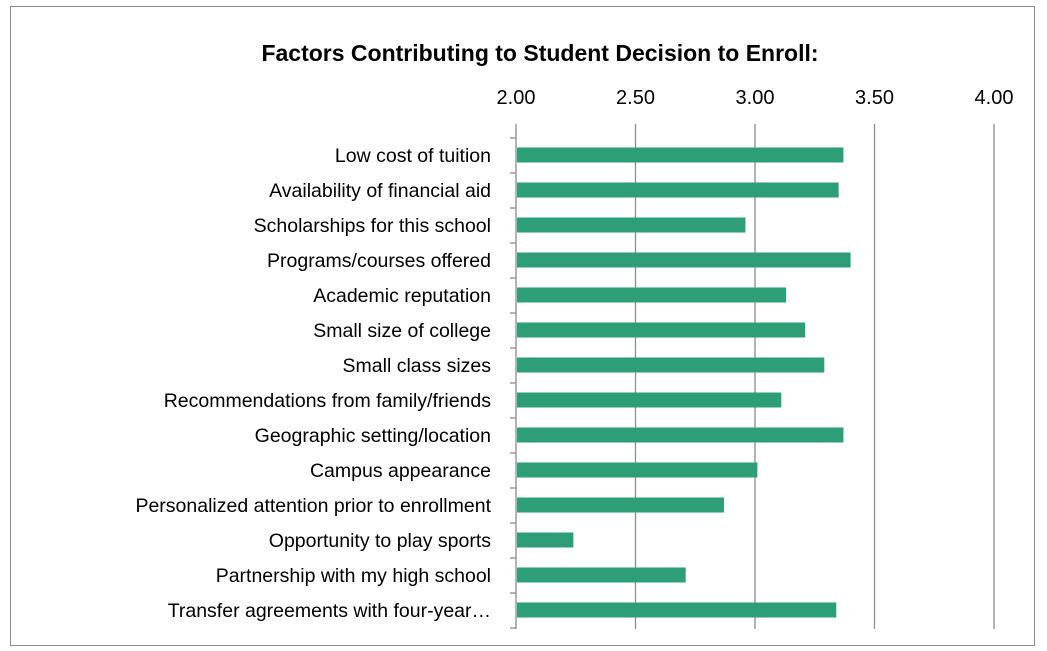 The image size is (1047, 651). Describe the element at coordinates (417, 366) in the screenshot. I see `category-label: Small class sizes` at that location.